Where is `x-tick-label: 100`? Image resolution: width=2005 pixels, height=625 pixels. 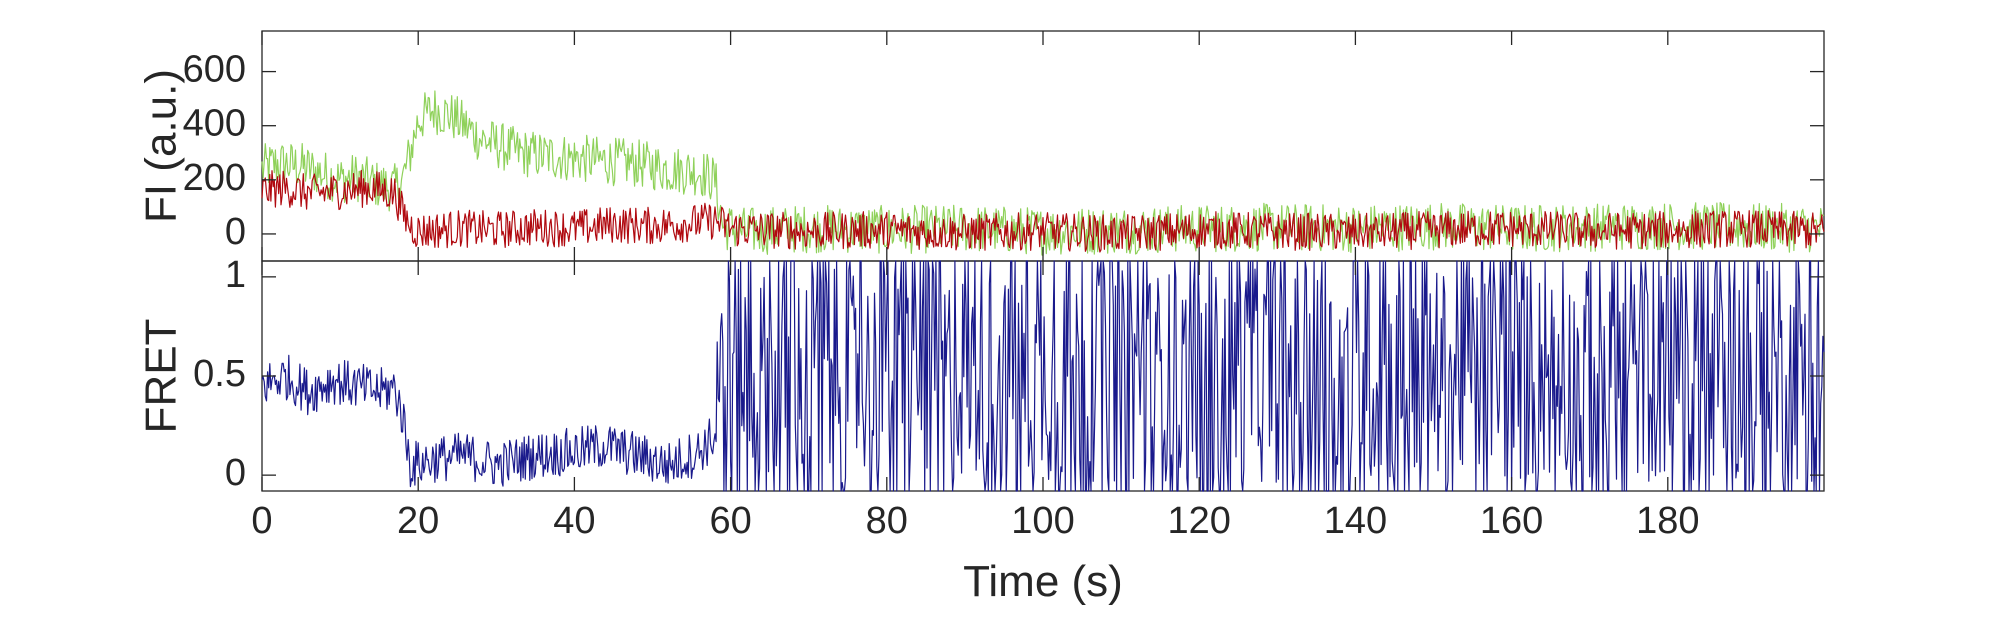
x-tick-label: 100 is located at coordinates (1042, 521).